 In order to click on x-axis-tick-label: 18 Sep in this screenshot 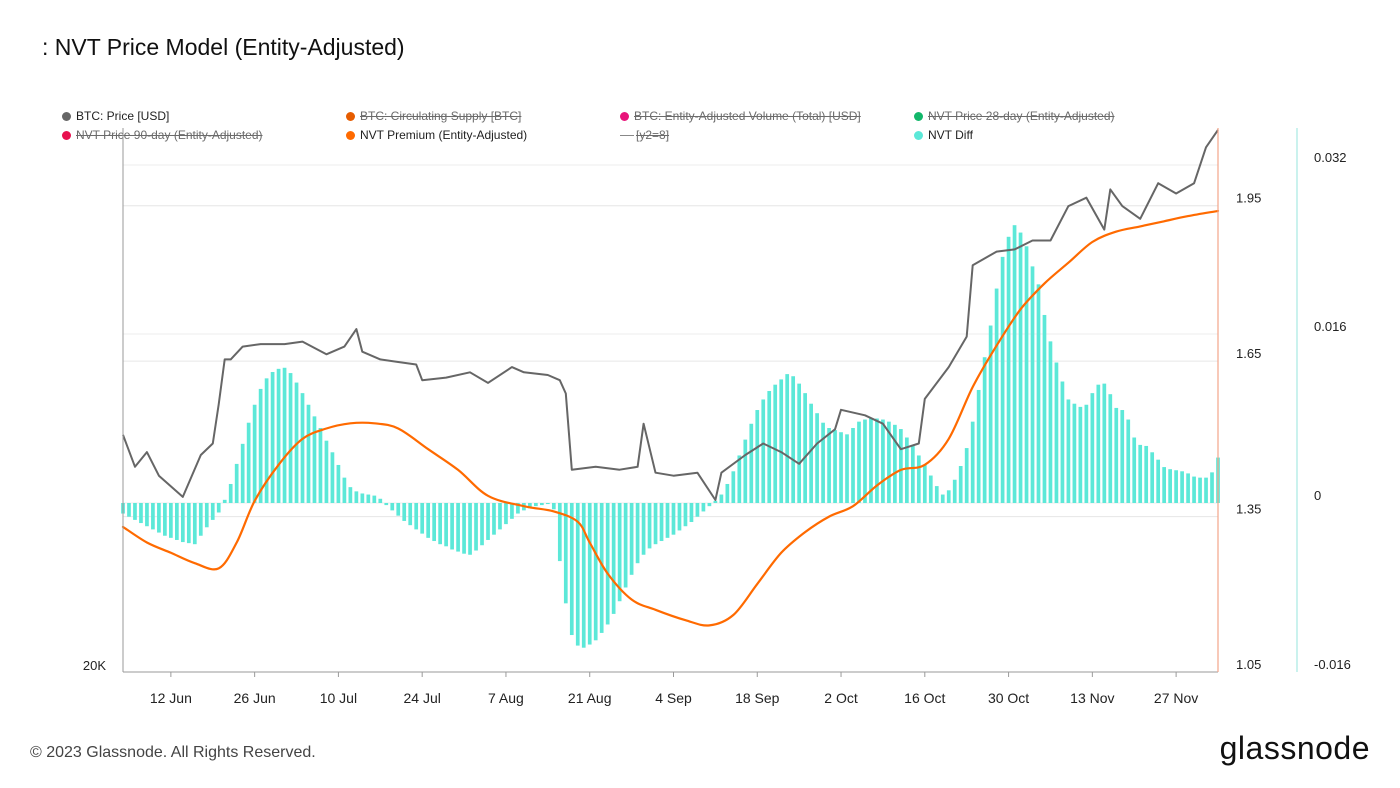, I will do `click(757, 698)`.